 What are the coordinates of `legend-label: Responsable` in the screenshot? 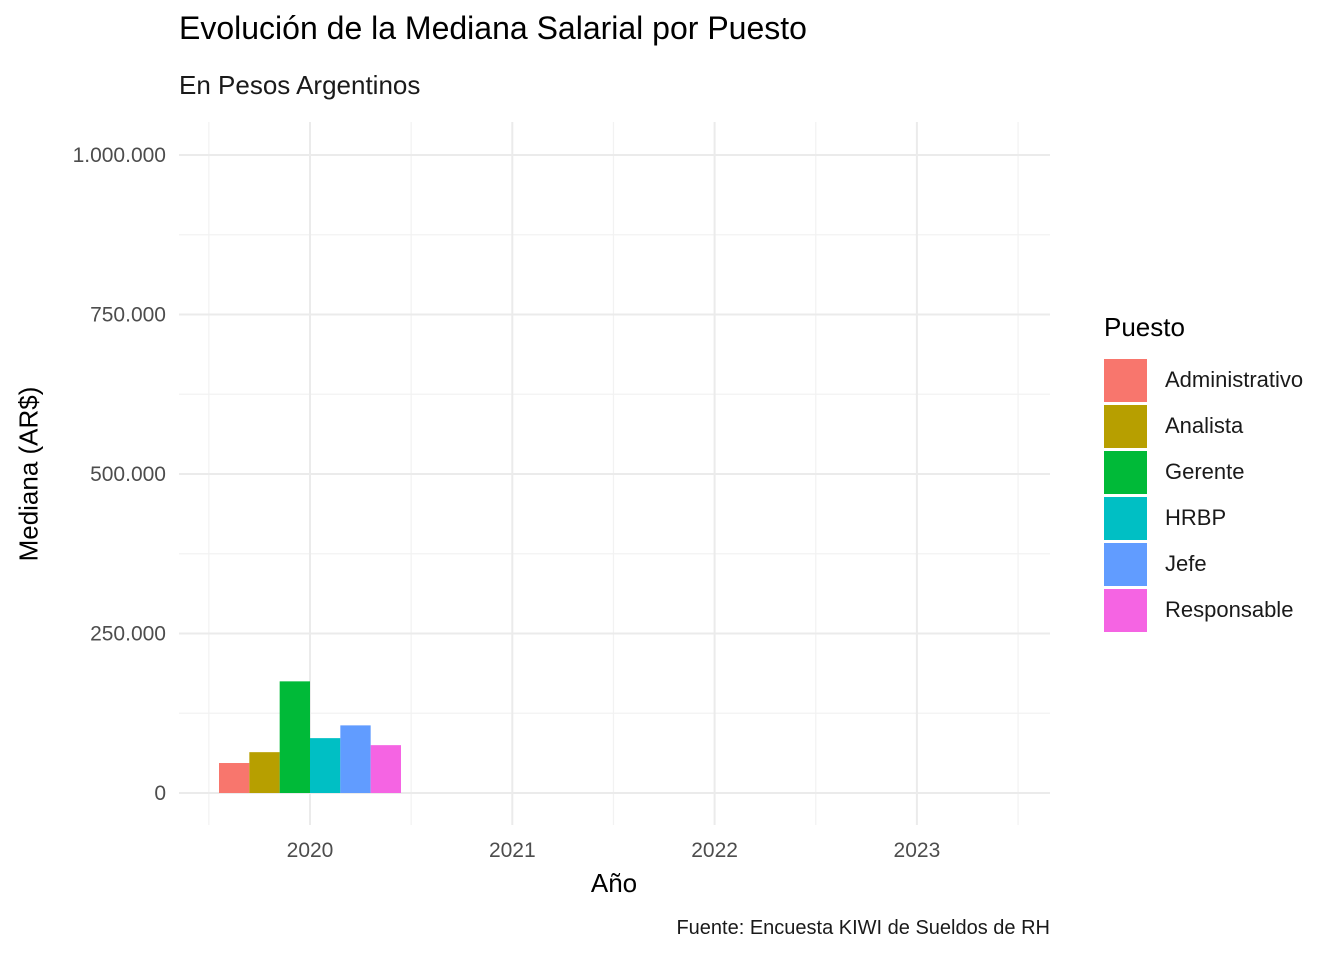 It's located at (1229, 609).